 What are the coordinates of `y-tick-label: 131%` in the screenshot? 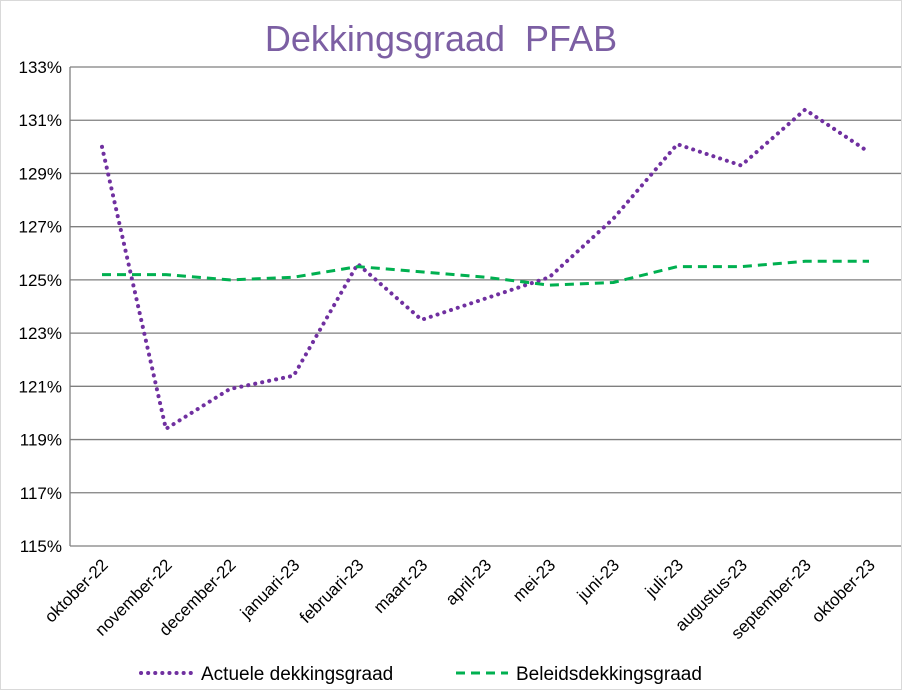 It's located at (40, 120).